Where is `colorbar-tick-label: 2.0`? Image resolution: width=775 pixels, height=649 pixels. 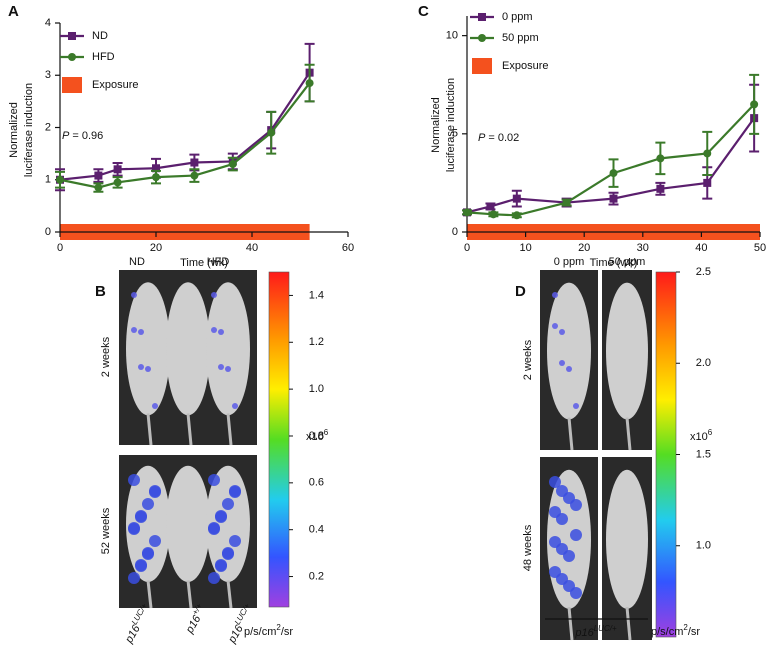
colorbar-tick-label: 2.0 is located at coordinates (703, 363).